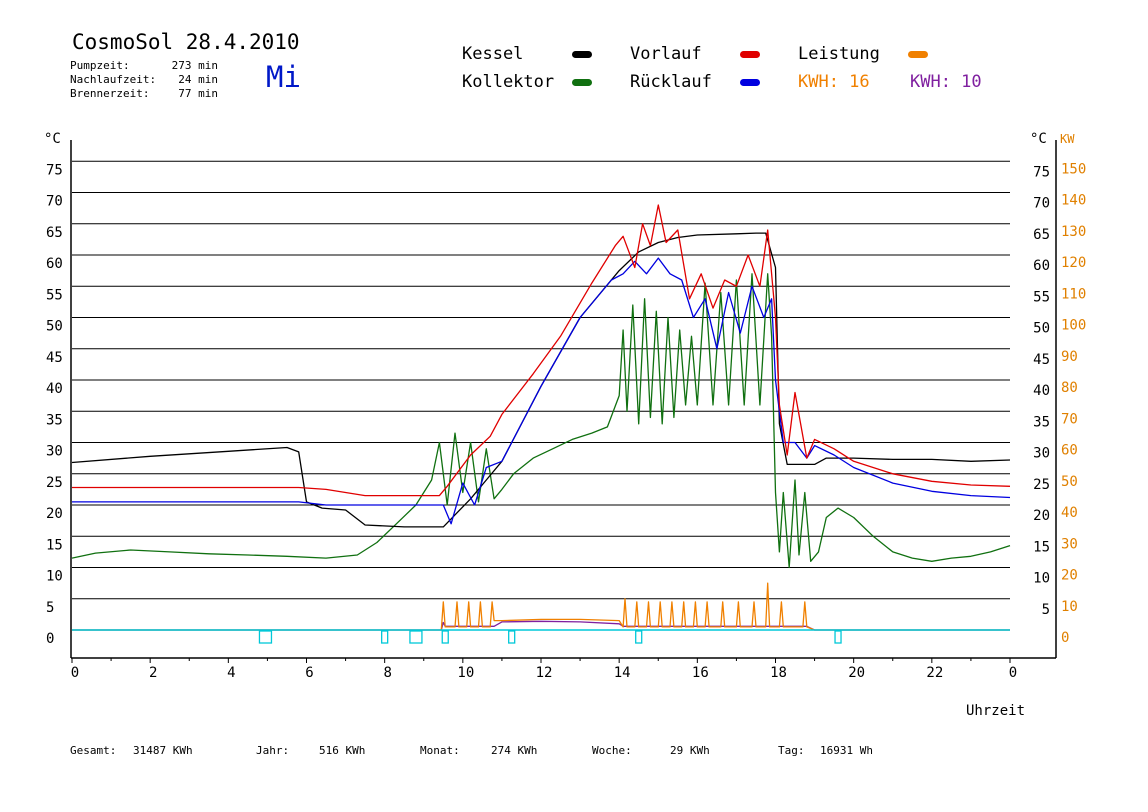 This screenshot has height=812, width=1148. What do you see at coordinates (1069, 451) in the screenshot?
I see `y-tick-label-power: 60` at bounding box center [1069, 451].